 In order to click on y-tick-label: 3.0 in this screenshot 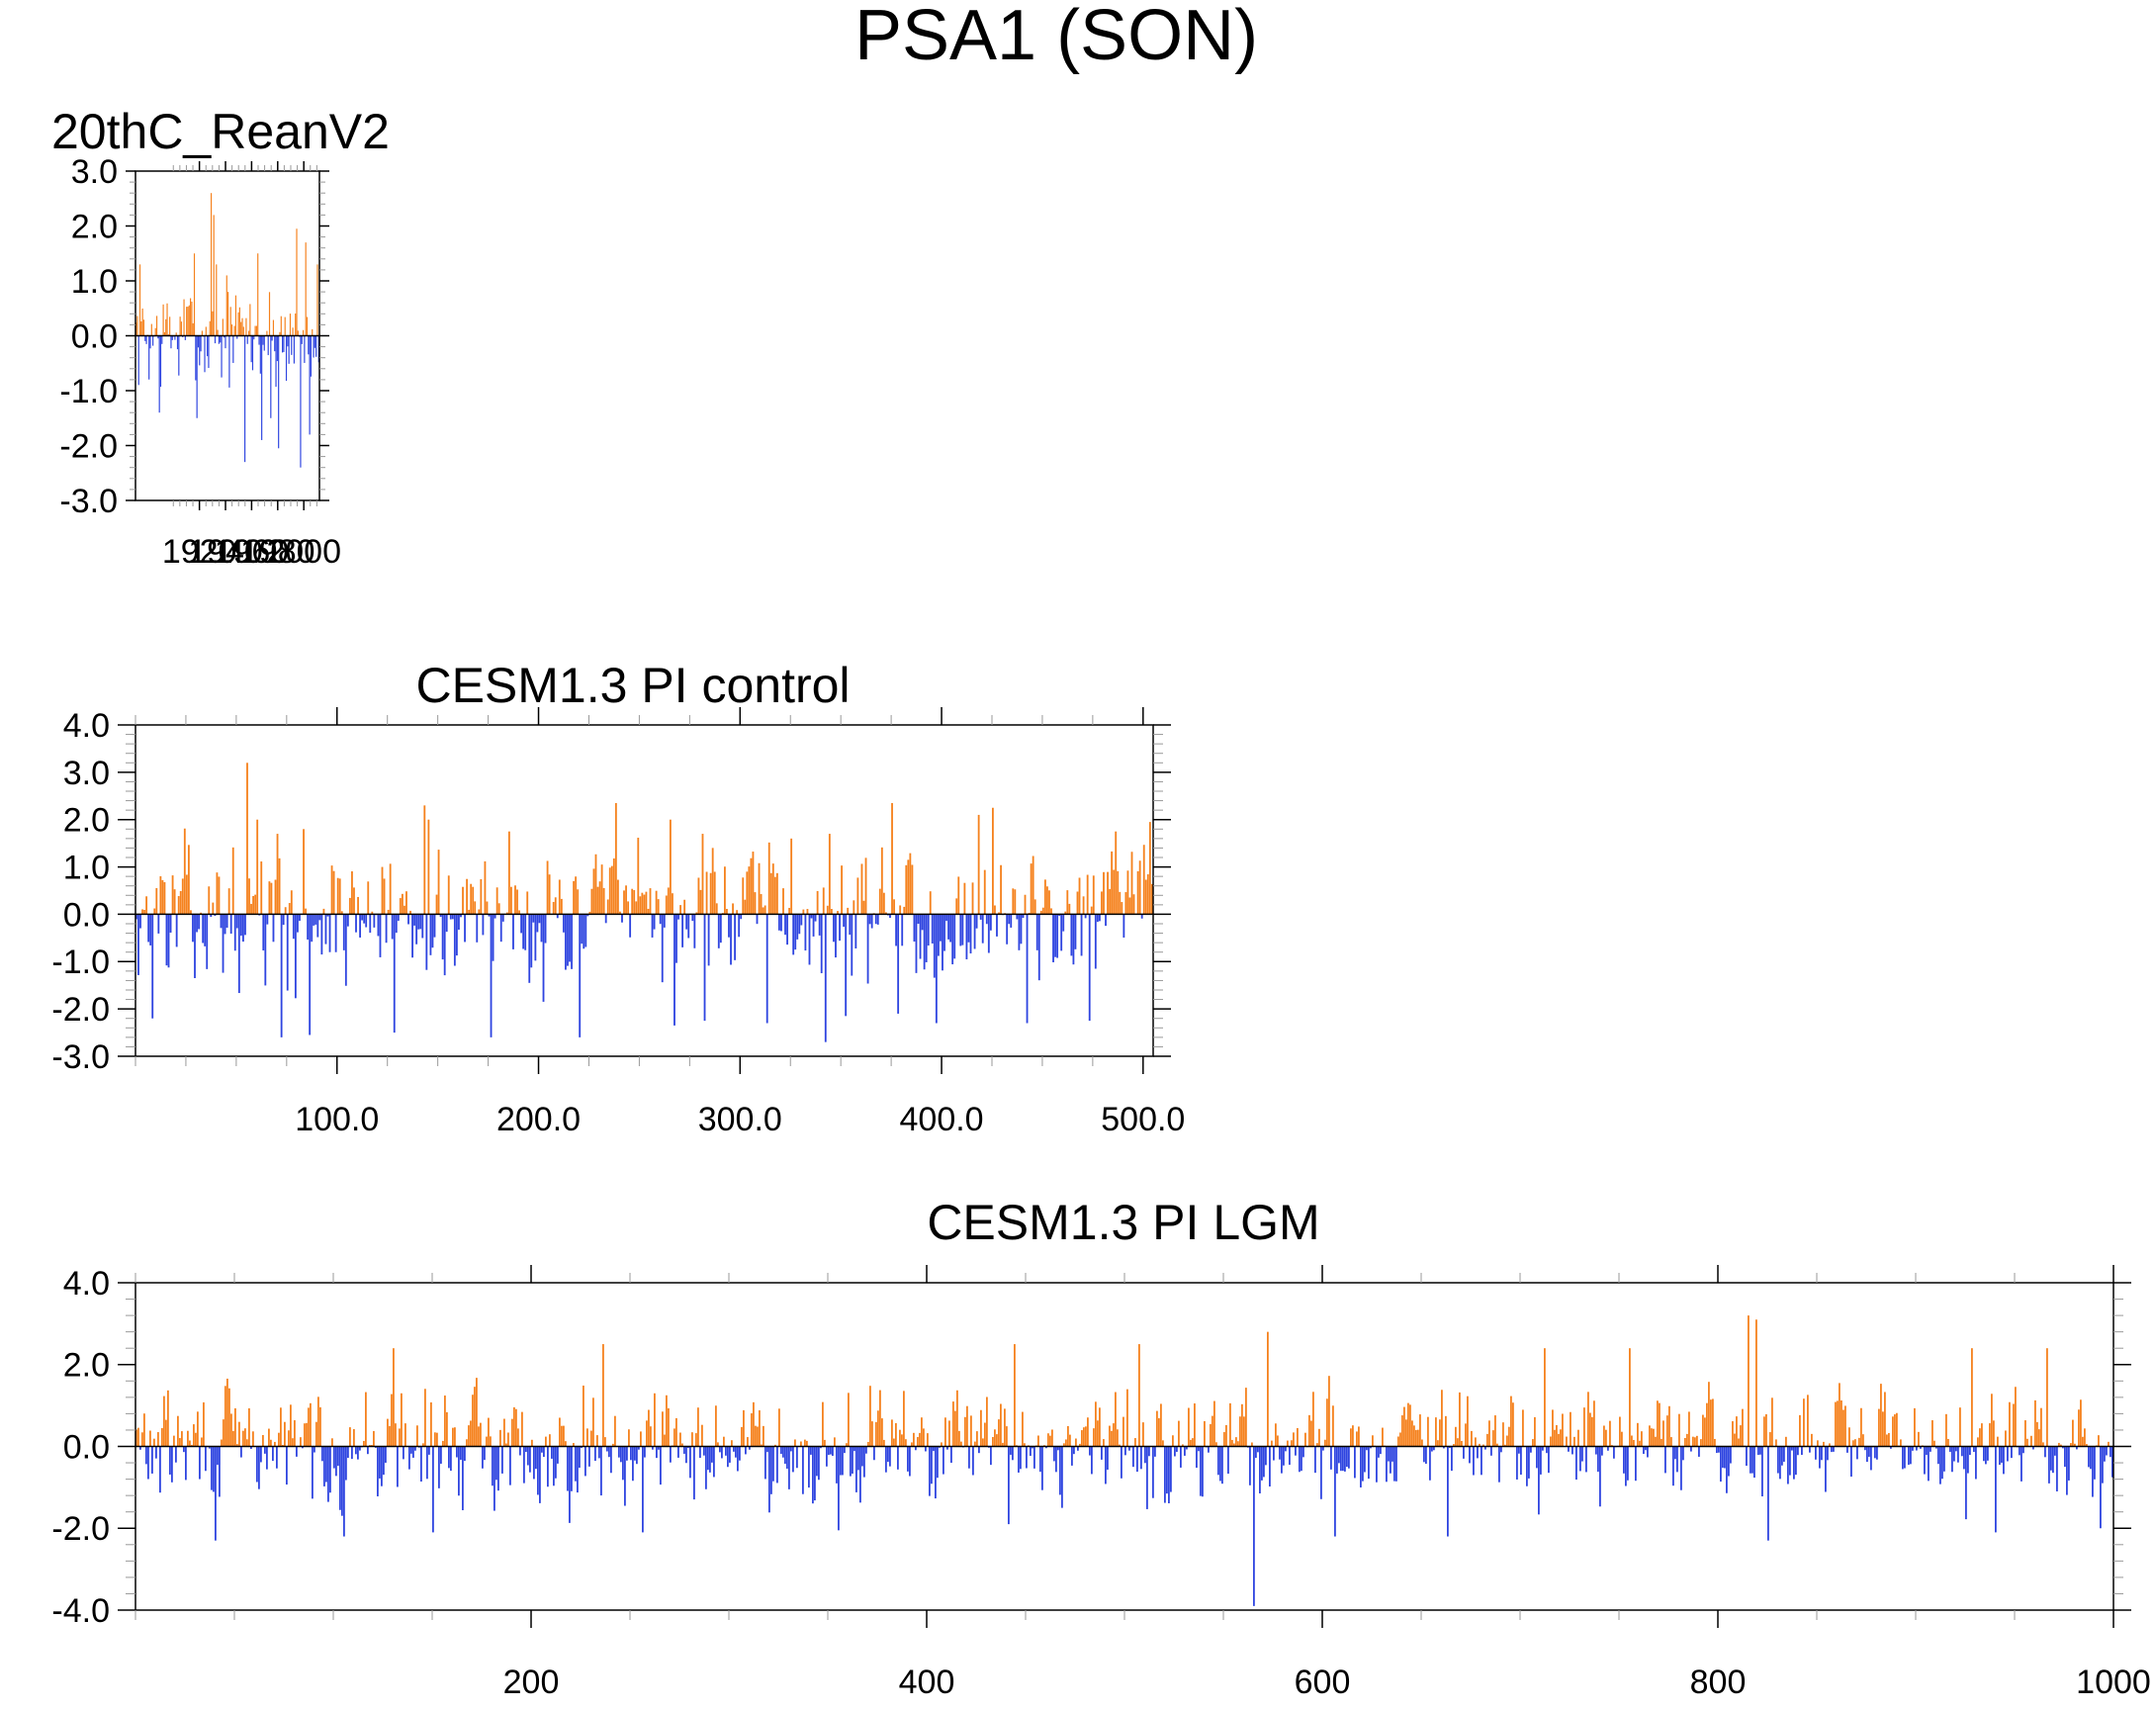, I will do `click(86, 773)`.